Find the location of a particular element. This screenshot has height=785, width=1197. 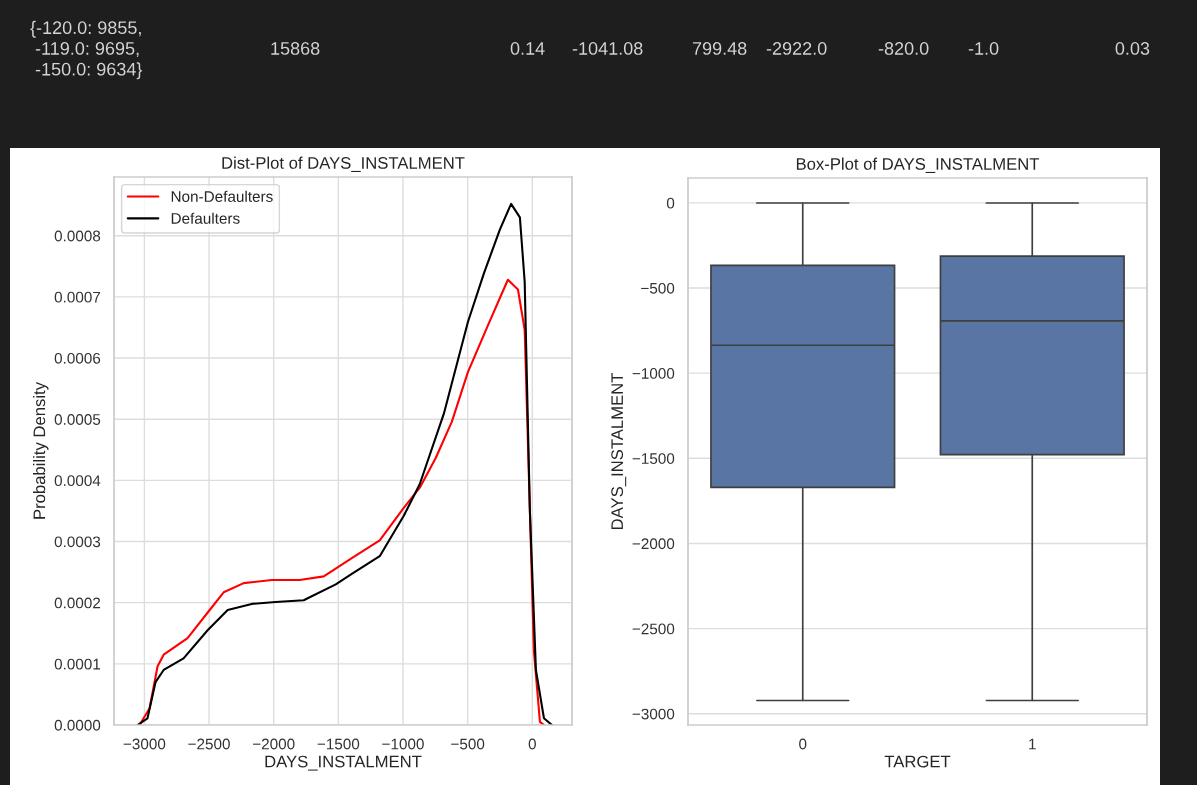

x-tick-label: −2500 is located at coordinates (209, 744).